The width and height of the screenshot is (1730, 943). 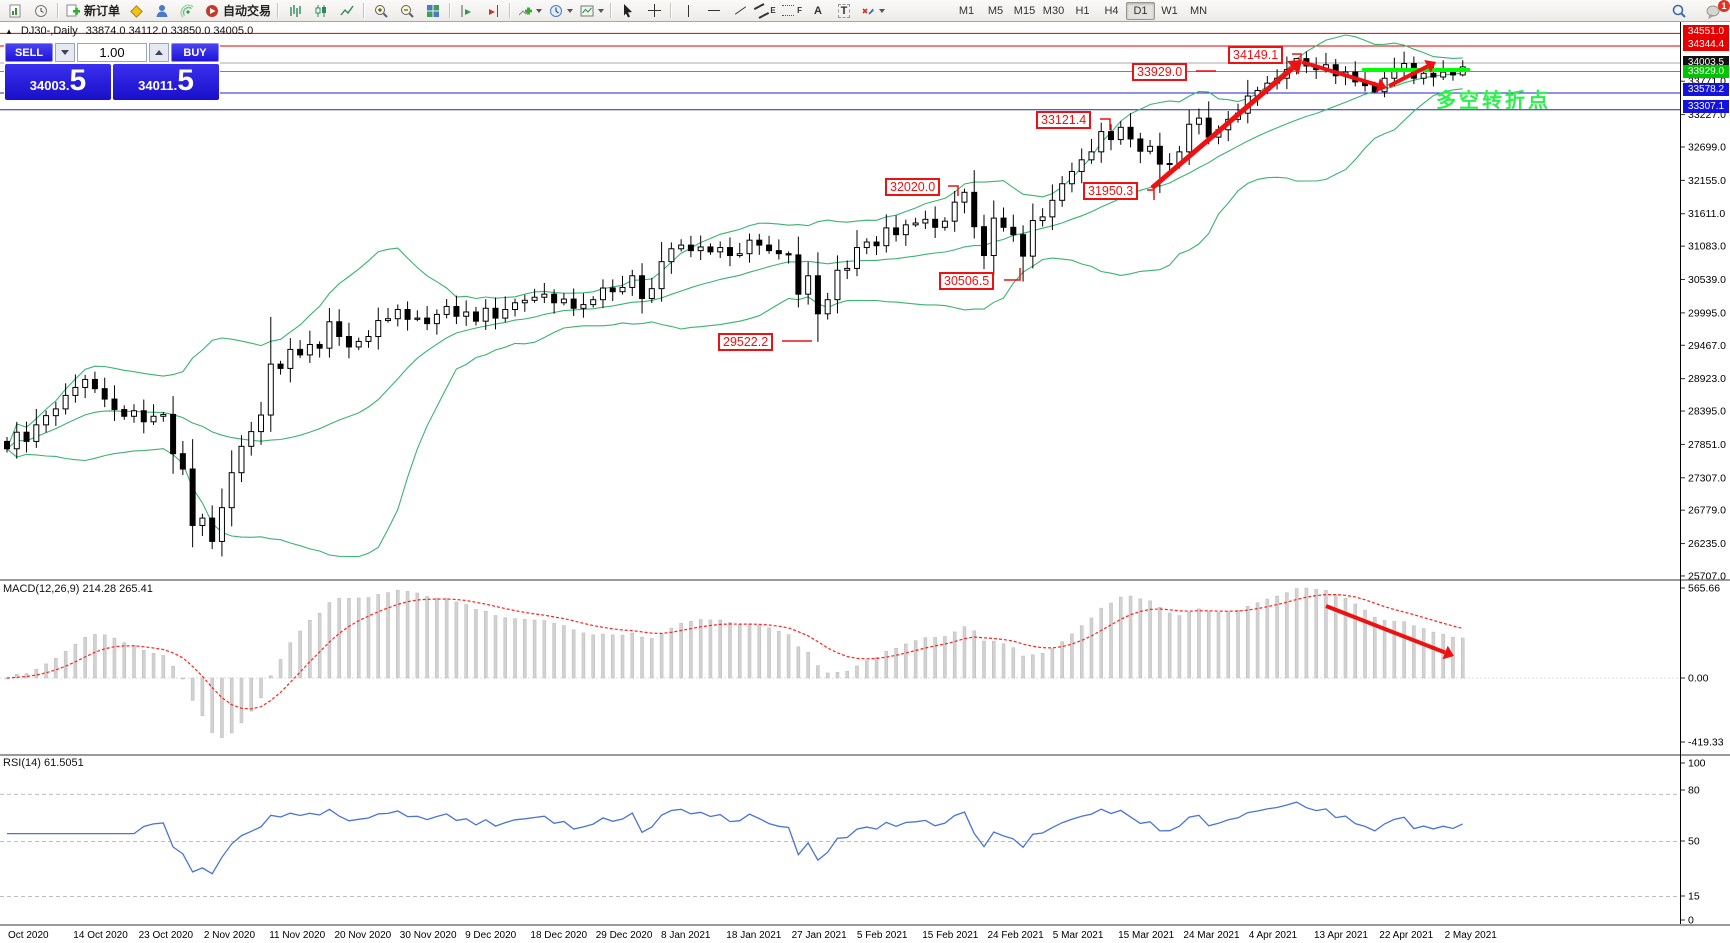 I want to click on timeframe-h4: H4, so click(x=1111, y=10).